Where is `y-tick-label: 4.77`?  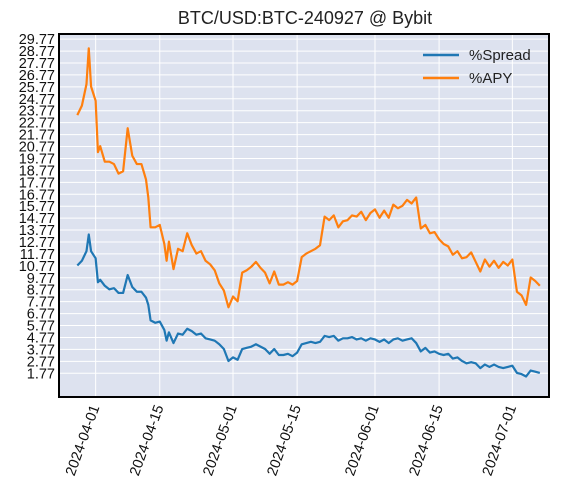 y-tick-label: 4.77 is located at coordinates (41, 338).